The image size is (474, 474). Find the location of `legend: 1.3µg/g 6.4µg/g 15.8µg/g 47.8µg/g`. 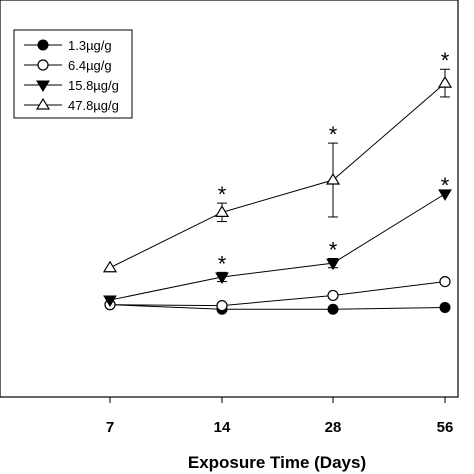

legend: 1.3µg/g 6.4µg/g 15.8µg/g 47.8µg/g is located at coordinates (73, 74).